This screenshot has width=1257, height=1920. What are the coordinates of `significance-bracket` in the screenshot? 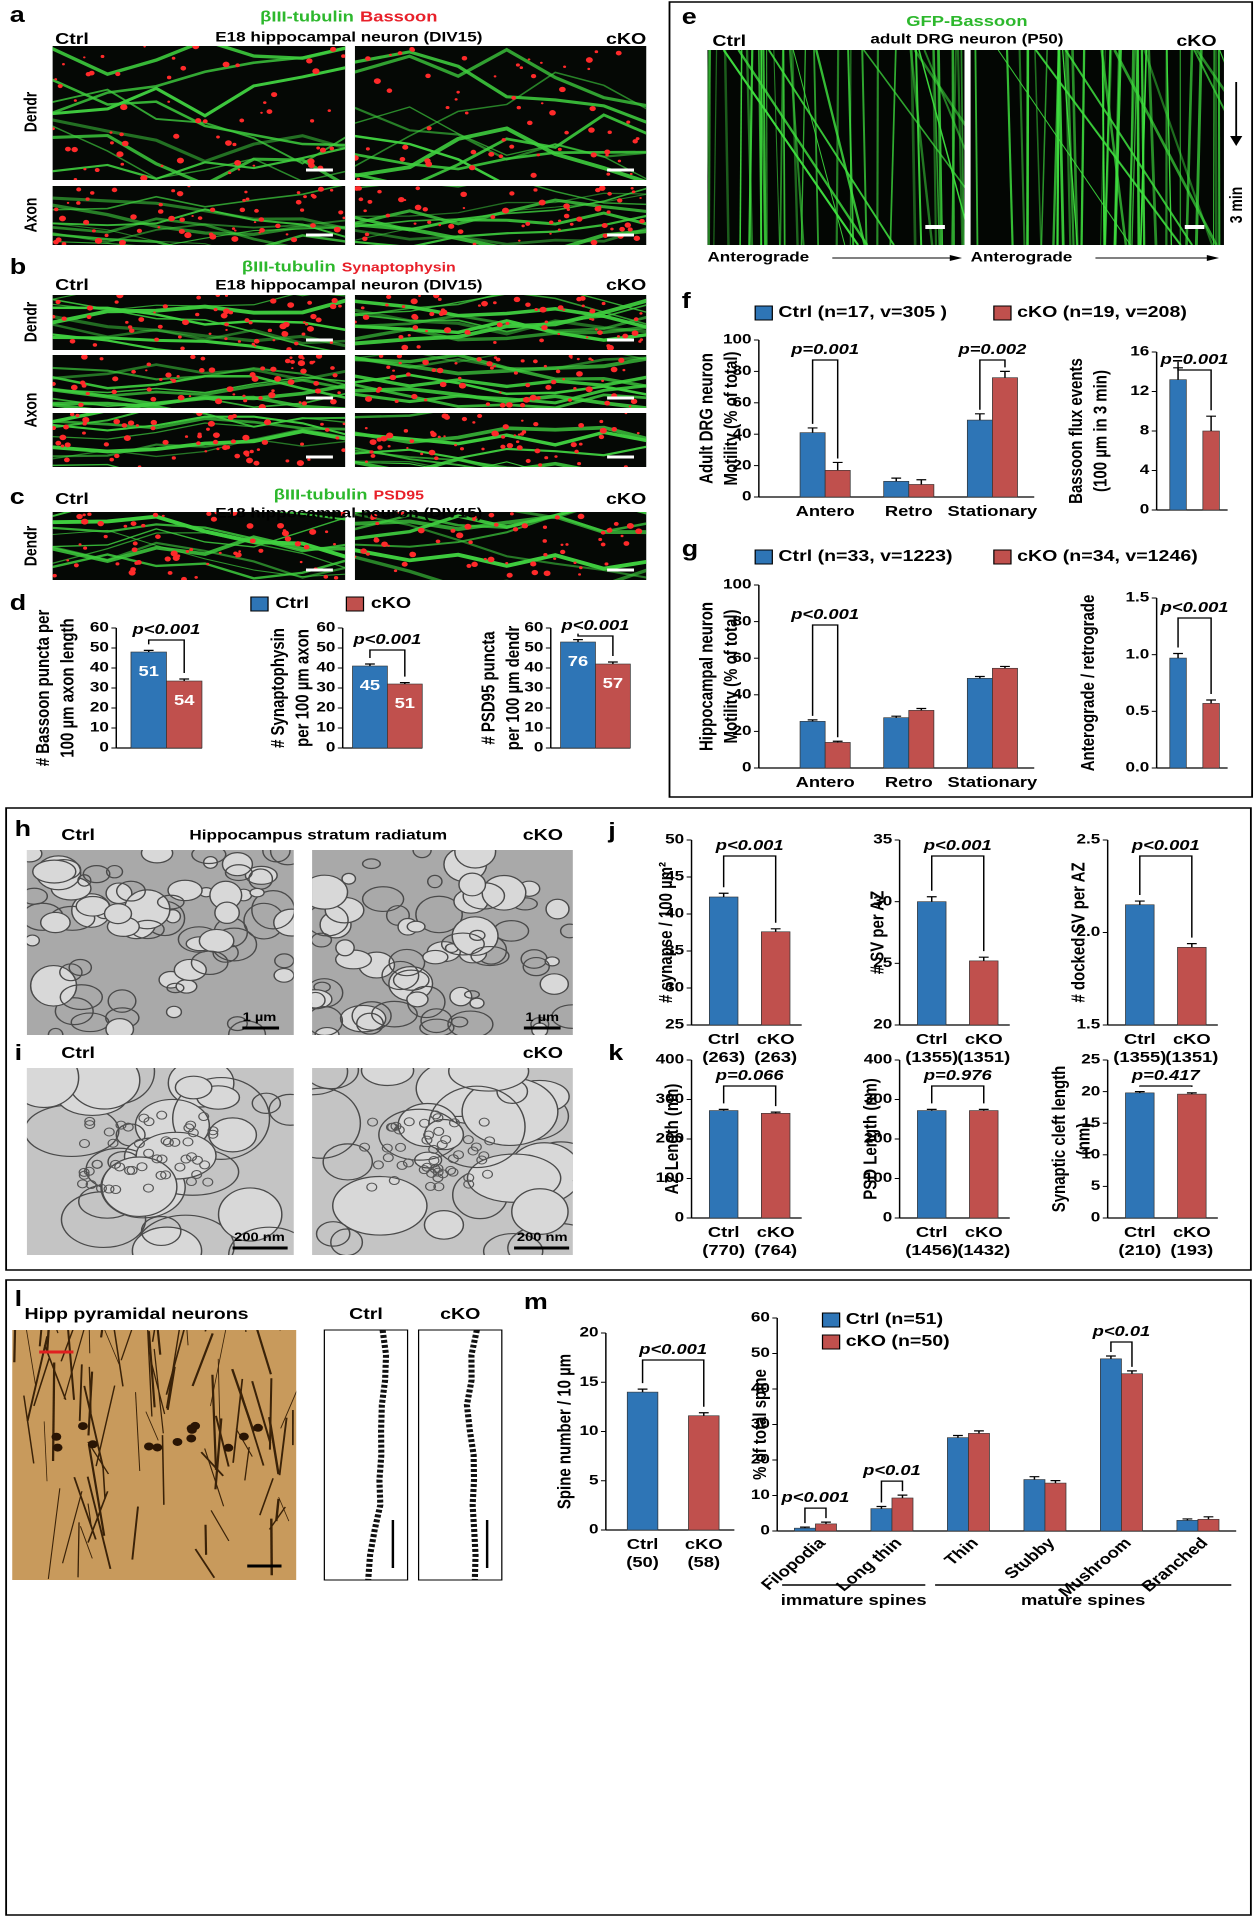 It's located at (749, 1096).